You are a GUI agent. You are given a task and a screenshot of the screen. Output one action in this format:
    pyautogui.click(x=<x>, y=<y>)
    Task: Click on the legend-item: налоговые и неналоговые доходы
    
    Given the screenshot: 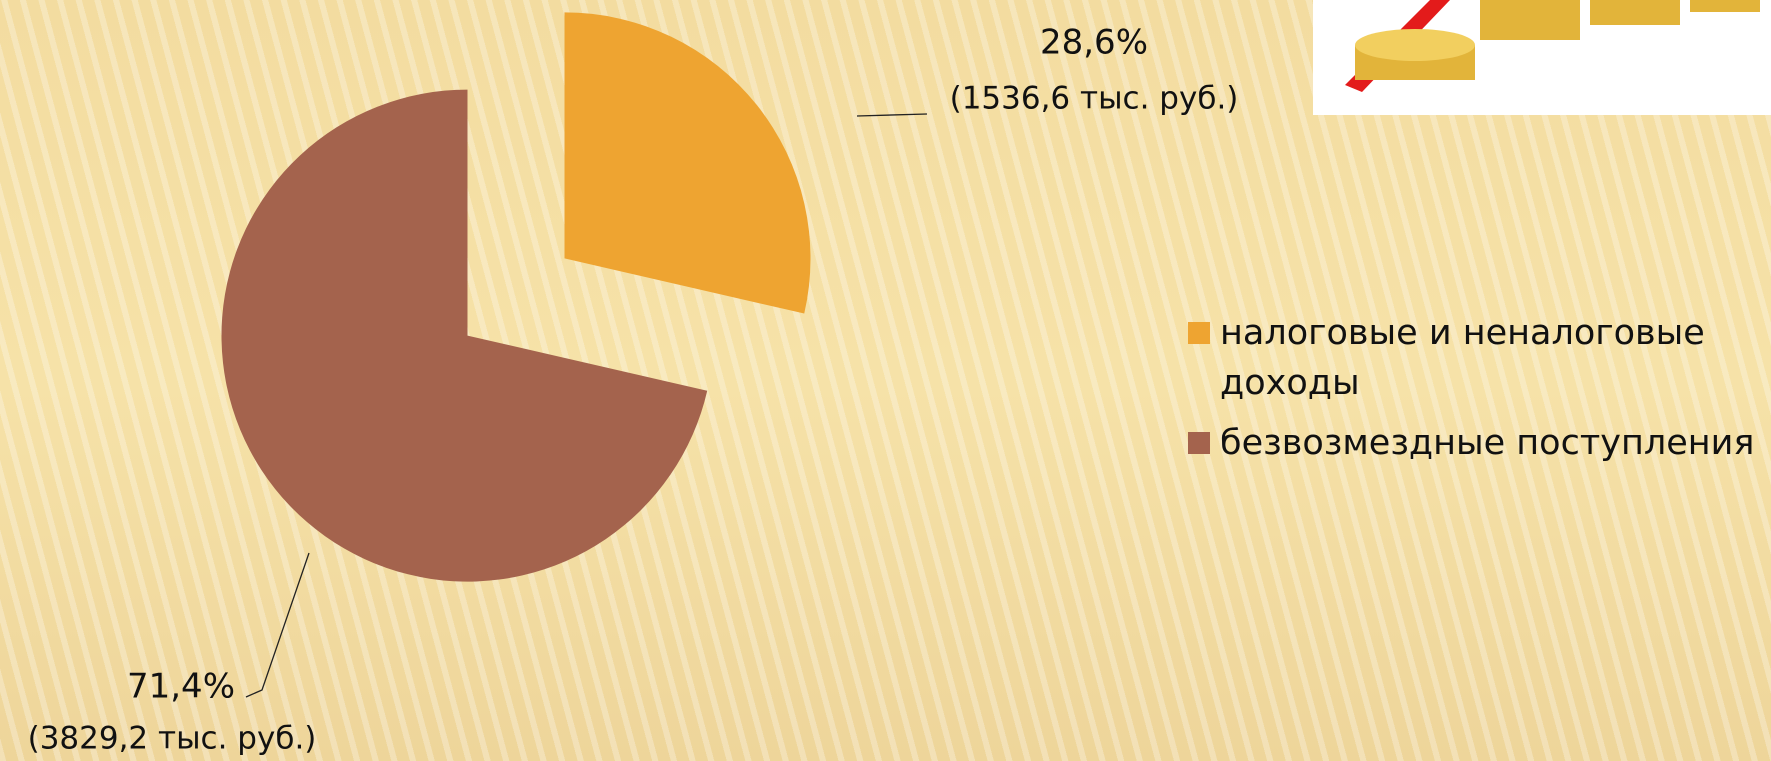 What is the action you would take?
    pyautogui.click(x=1478, y=358)
    